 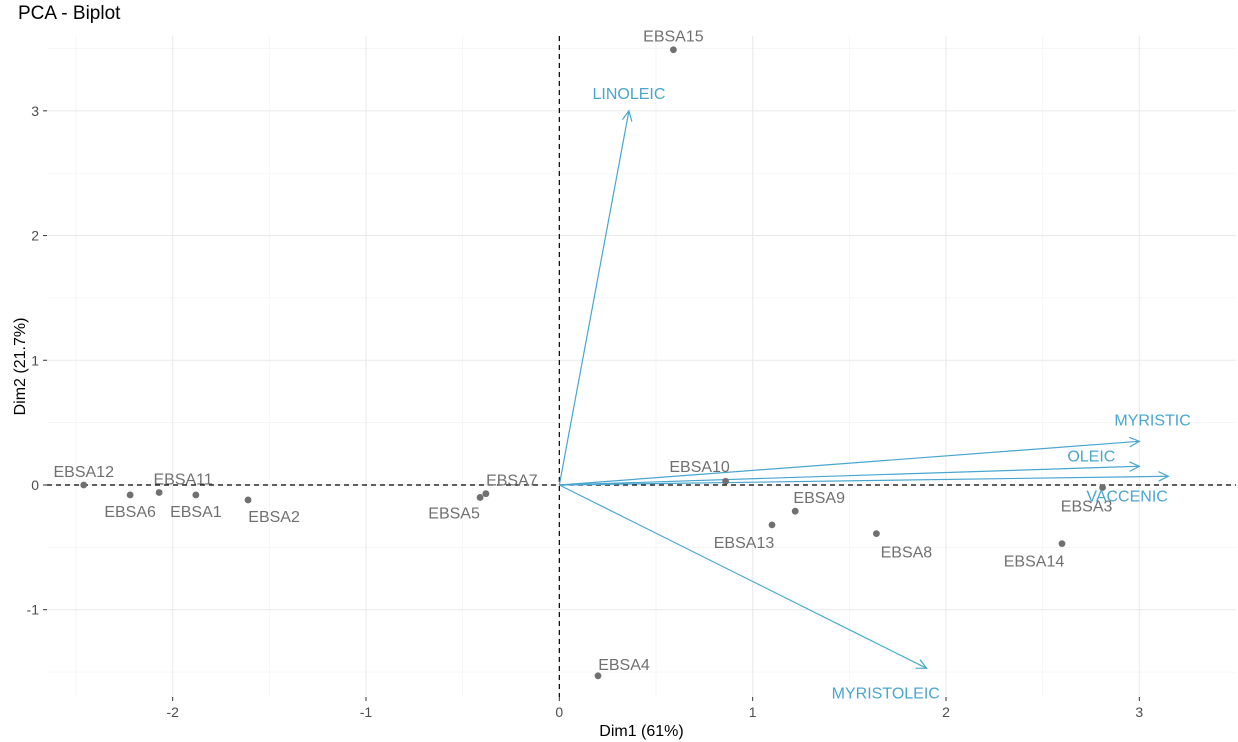 I want to click on y-axis-ticks: -1 0 1 2 3, so click(x=37, y=360).